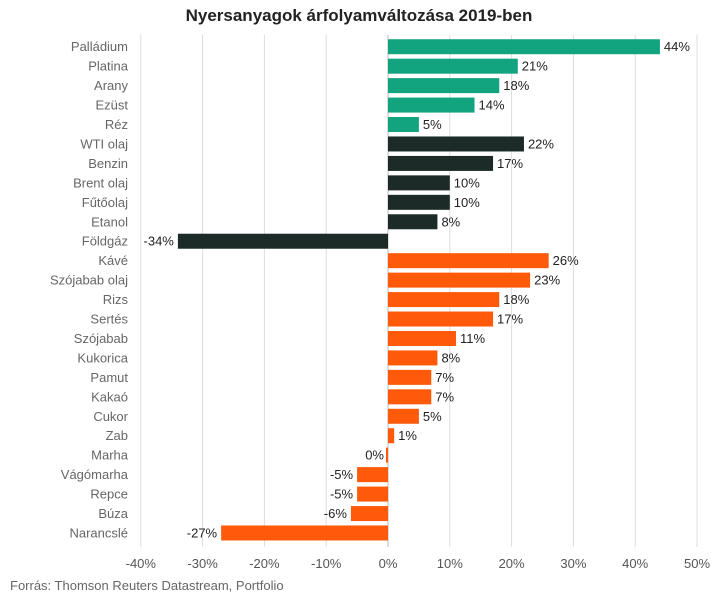 The image size is (718, 600). Describe the element at coordinates (113, 513) in the screenshot. I see `category-label: Búza` at that location.